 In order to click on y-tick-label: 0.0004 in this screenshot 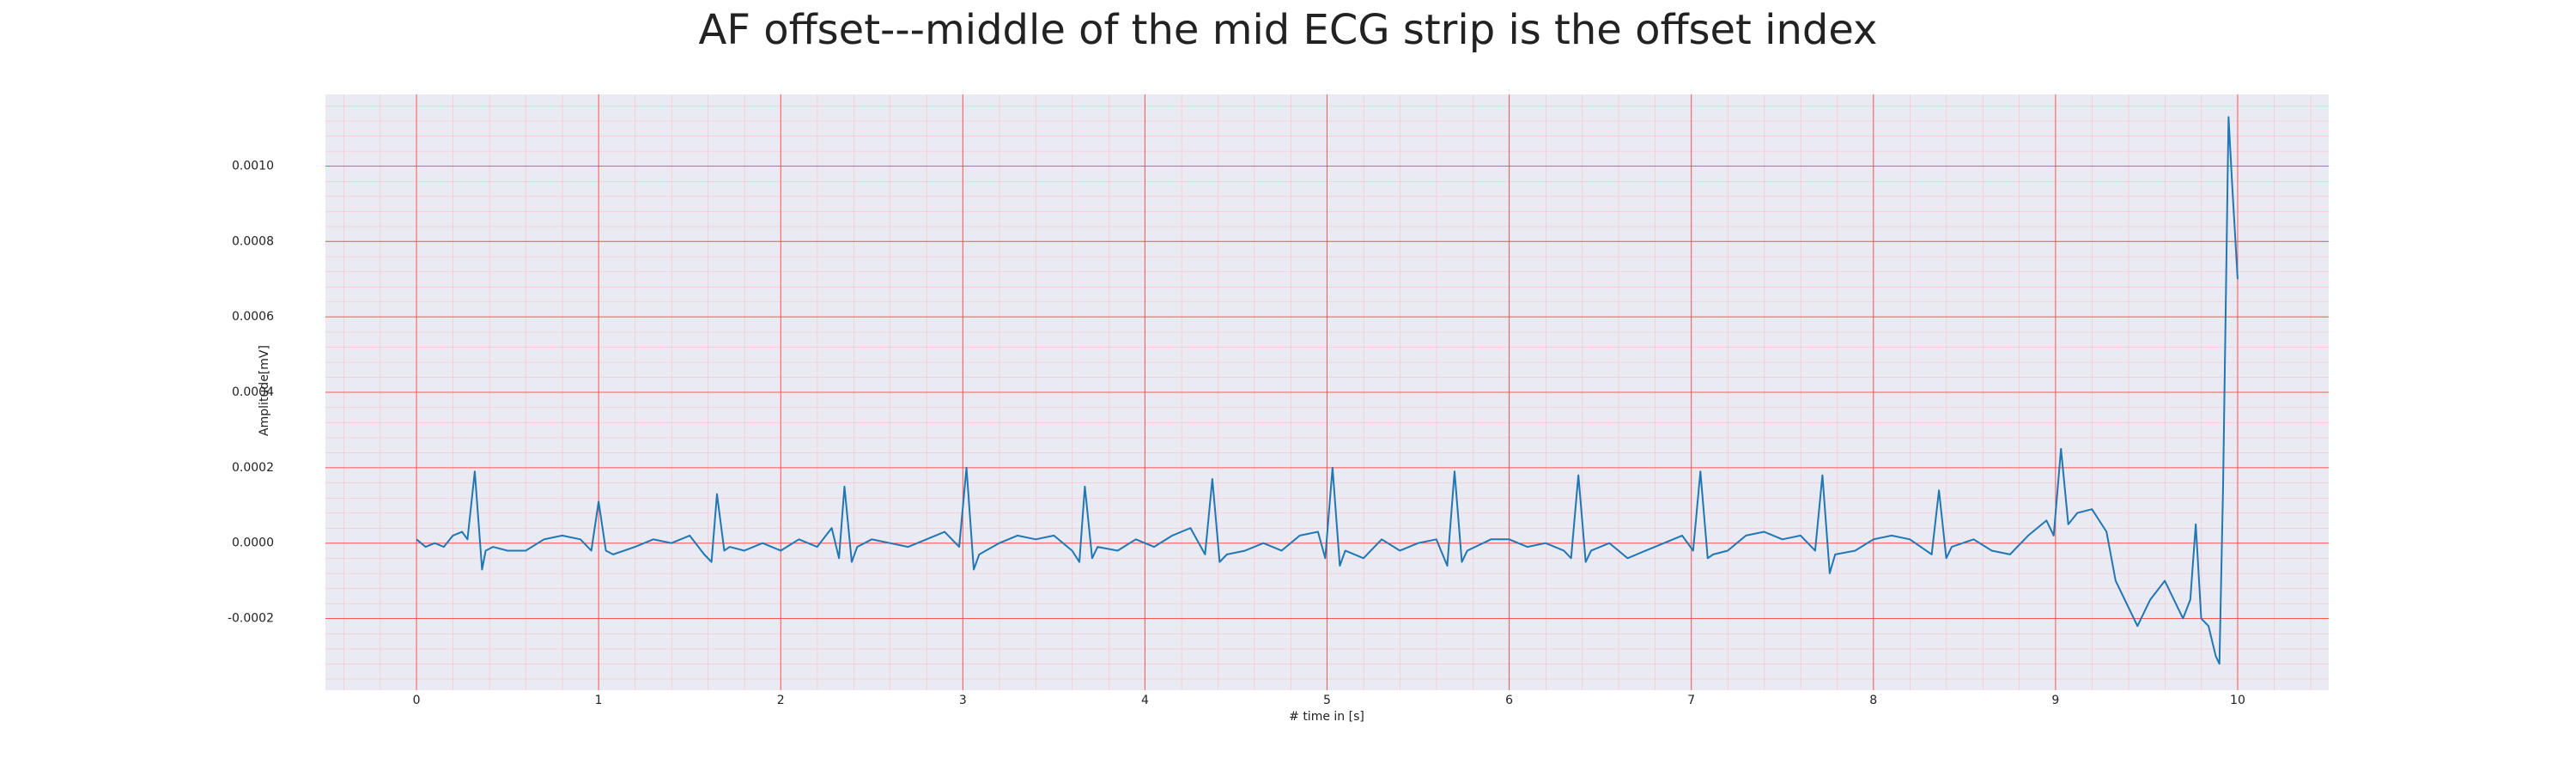, I will do `click(253, 392)`.